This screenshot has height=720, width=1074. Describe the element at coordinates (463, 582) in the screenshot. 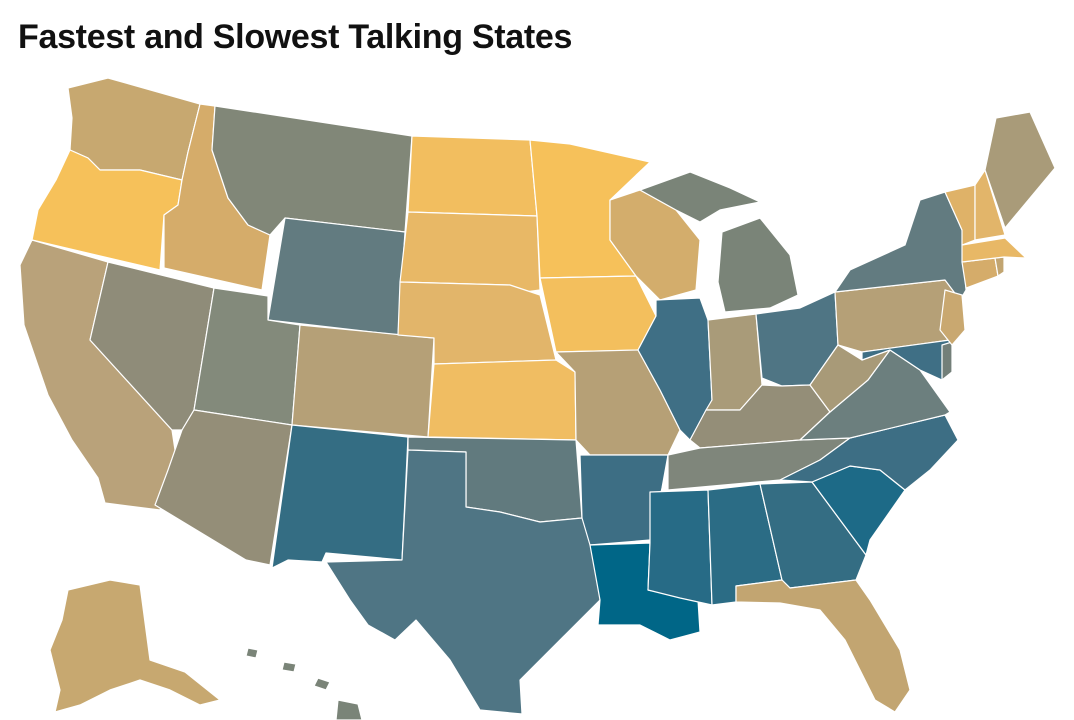

I see `state-tx` at that location.